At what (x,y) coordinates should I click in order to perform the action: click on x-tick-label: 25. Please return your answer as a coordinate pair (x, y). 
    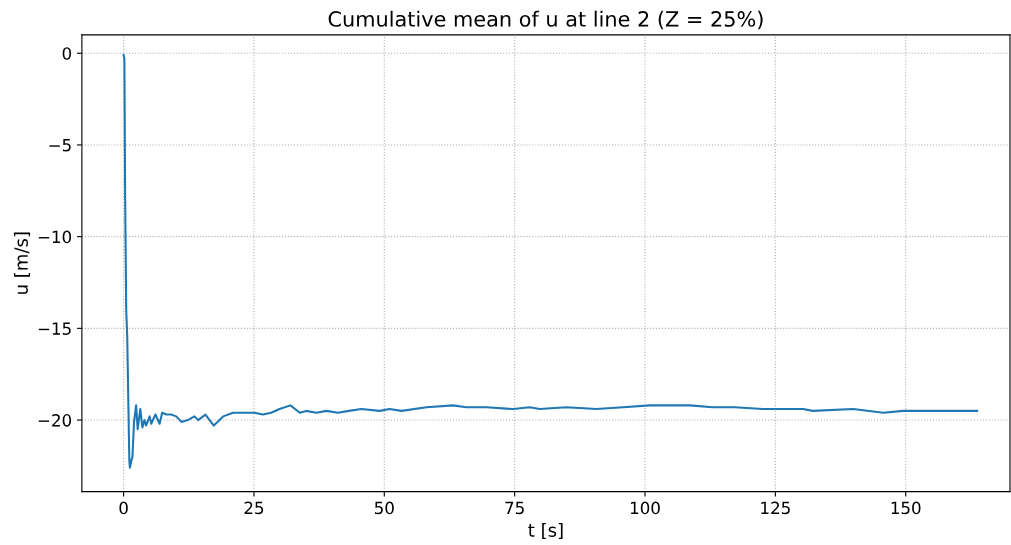
    Looking at the image, I should click on (254, 508).